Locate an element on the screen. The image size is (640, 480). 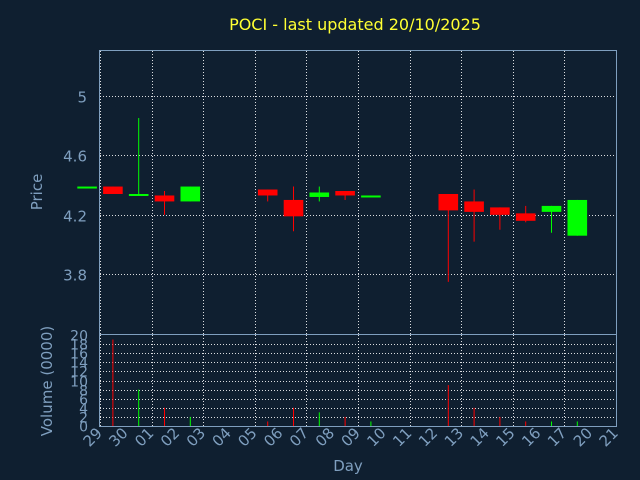
x-tick-label: 01 is located at coordinates (144, 437).